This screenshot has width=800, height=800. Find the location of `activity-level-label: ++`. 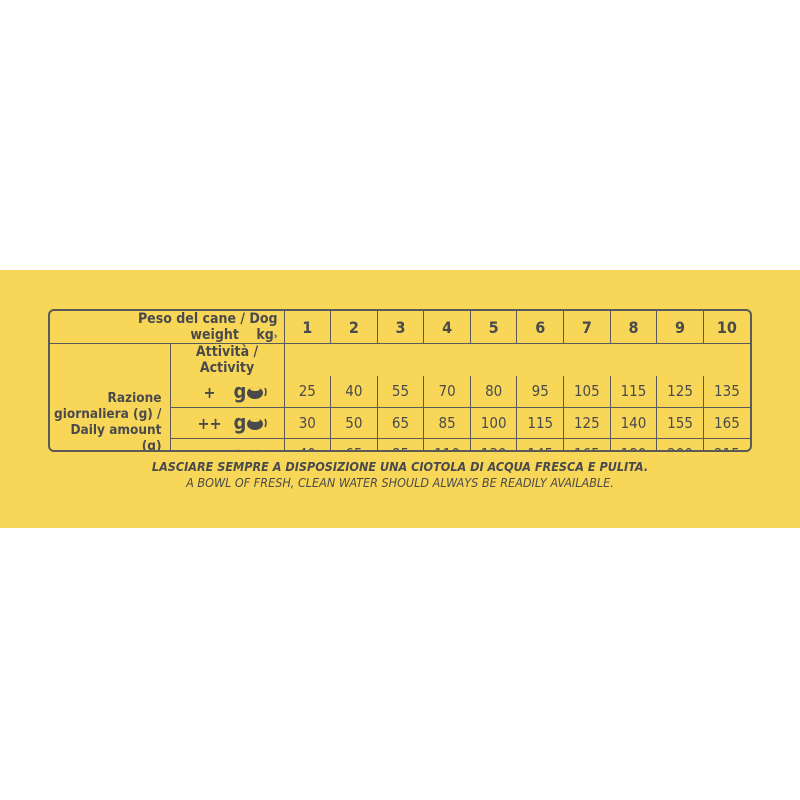

activity-level-label: ++ is located at coordinates (209, 424).